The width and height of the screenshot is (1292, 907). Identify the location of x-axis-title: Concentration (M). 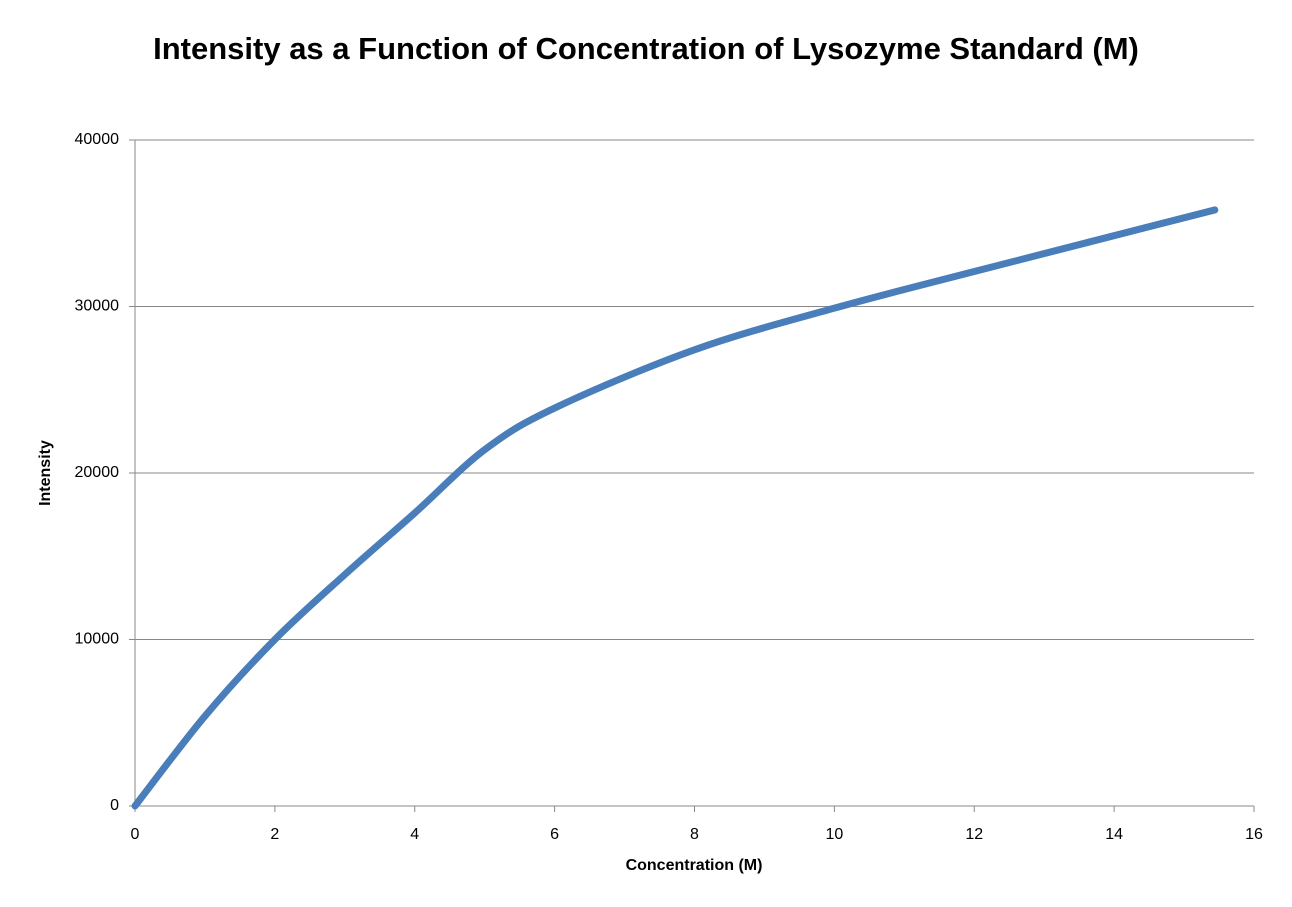
(694, 865).